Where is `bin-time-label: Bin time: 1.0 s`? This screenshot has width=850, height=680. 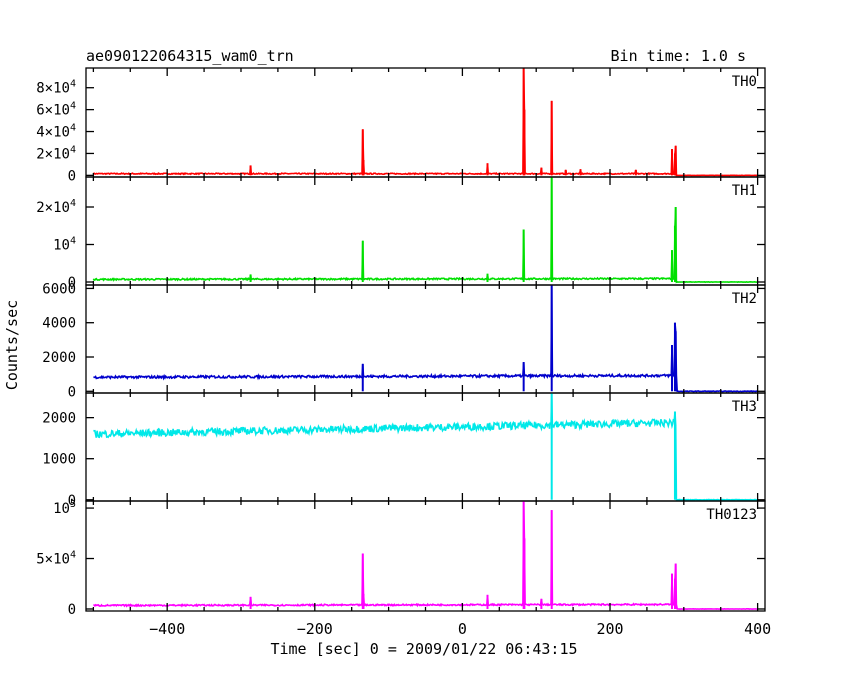 bin-time-label: Bin time: 1.0 s is located at coordinates (678, 56).